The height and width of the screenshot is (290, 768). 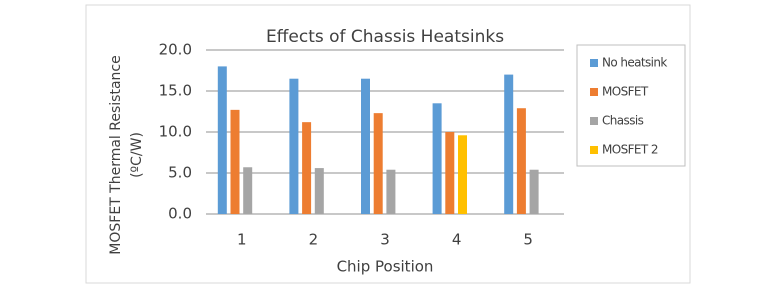 What do you see at coordinates (623, 121) in the screenshot?
I see `legend-label: Chassis` at bounding box center [623, 121].